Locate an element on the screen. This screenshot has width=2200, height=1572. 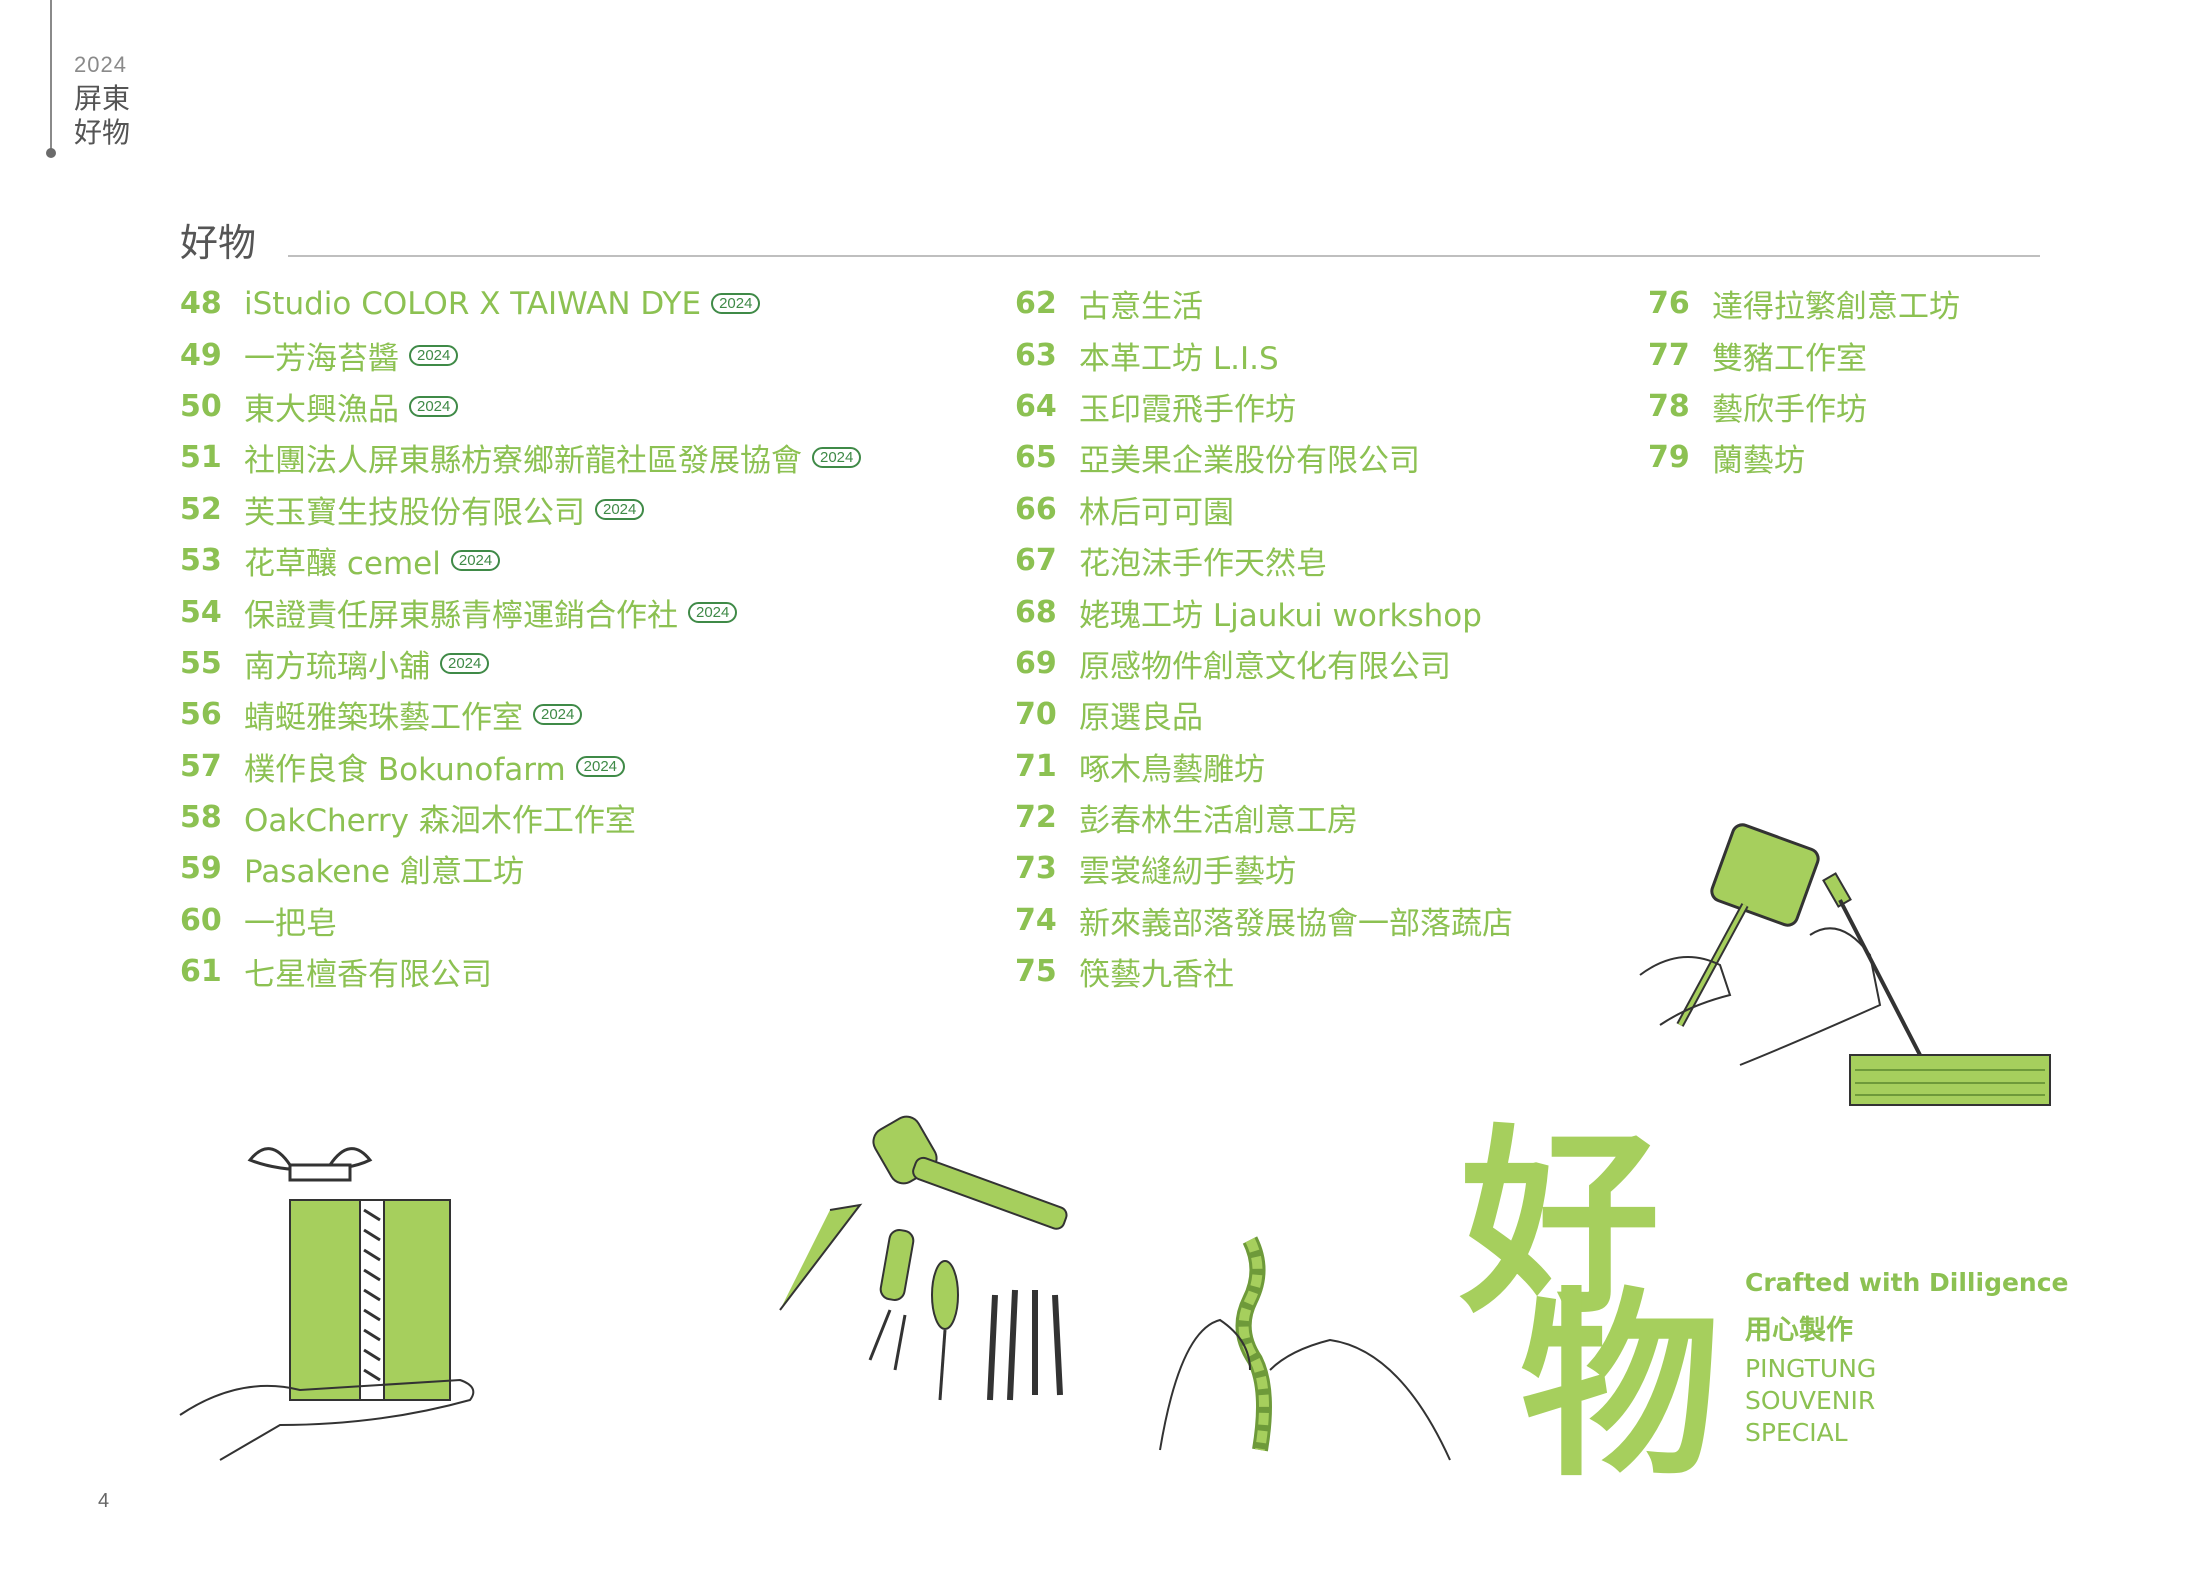
index-entry: 56 蜻蜓雅築珠藝工作室 2024 is located at coordinates (520, 714).